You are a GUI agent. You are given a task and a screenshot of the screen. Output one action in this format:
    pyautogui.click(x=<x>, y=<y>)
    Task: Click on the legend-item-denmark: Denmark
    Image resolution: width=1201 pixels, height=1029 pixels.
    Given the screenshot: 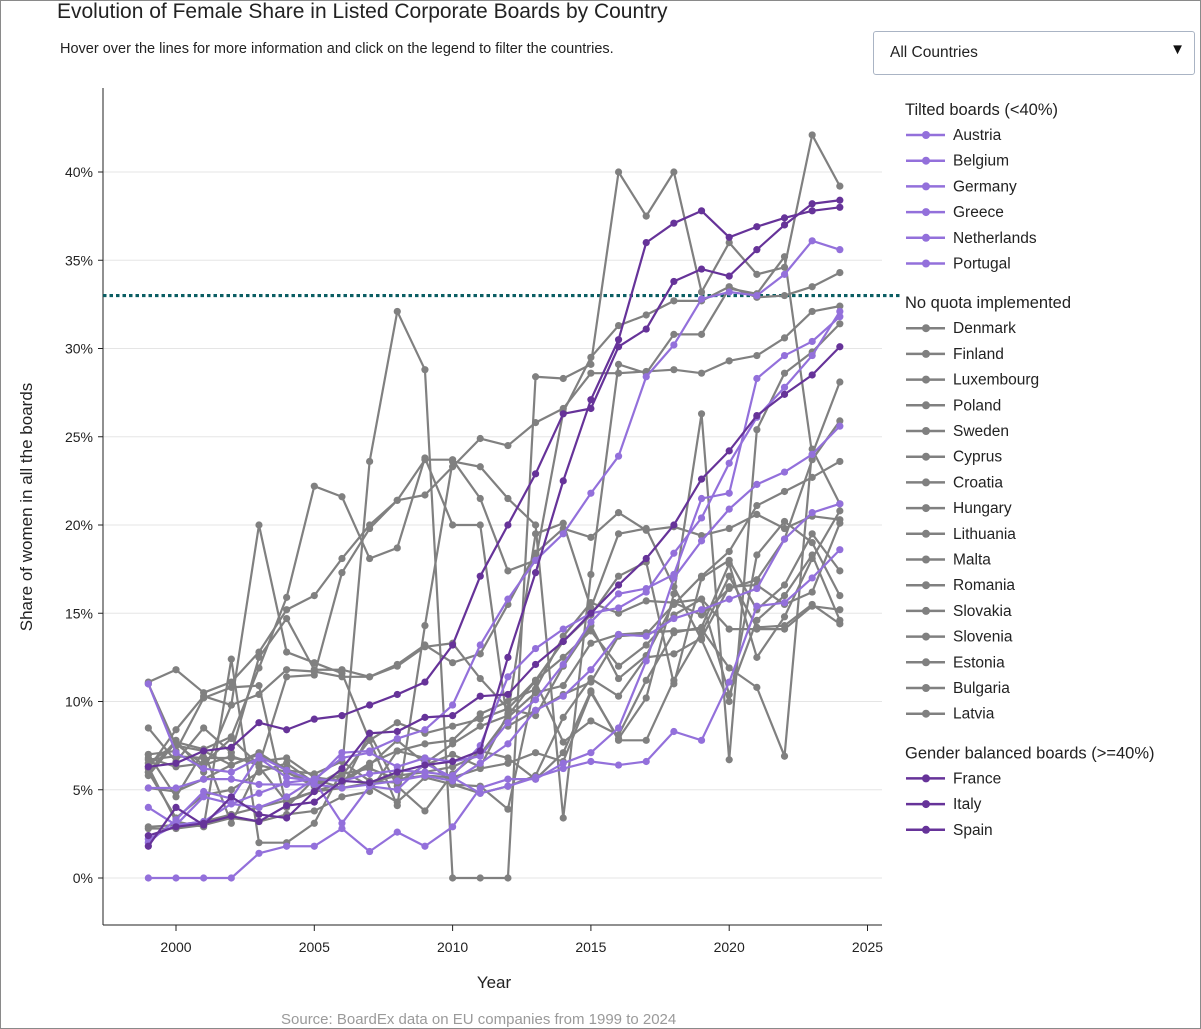 What is the action you would take?
    pyautogui.click(x=961, y=328)
    